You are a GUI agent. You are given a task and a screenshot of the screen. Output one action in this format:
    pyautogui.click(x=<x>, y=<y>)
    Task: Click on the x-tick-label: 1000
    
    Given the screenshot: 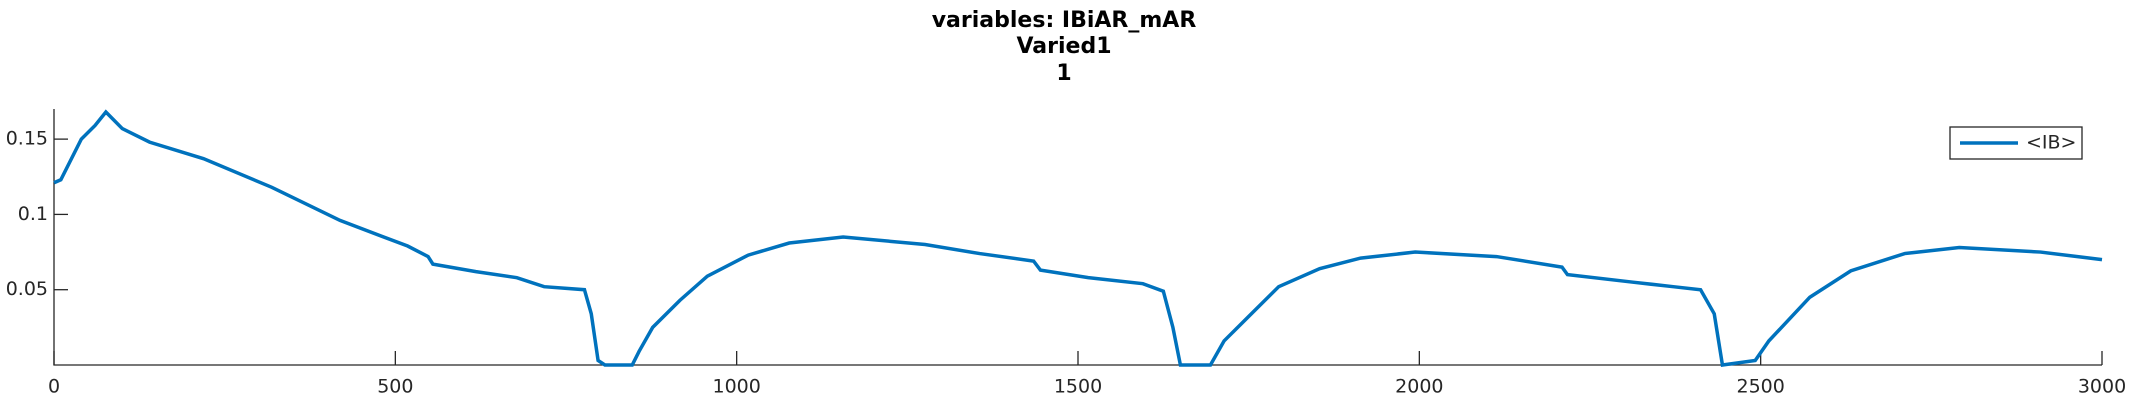 What is the action you would take?
    pyautogui.click(x=736, y=387)
    